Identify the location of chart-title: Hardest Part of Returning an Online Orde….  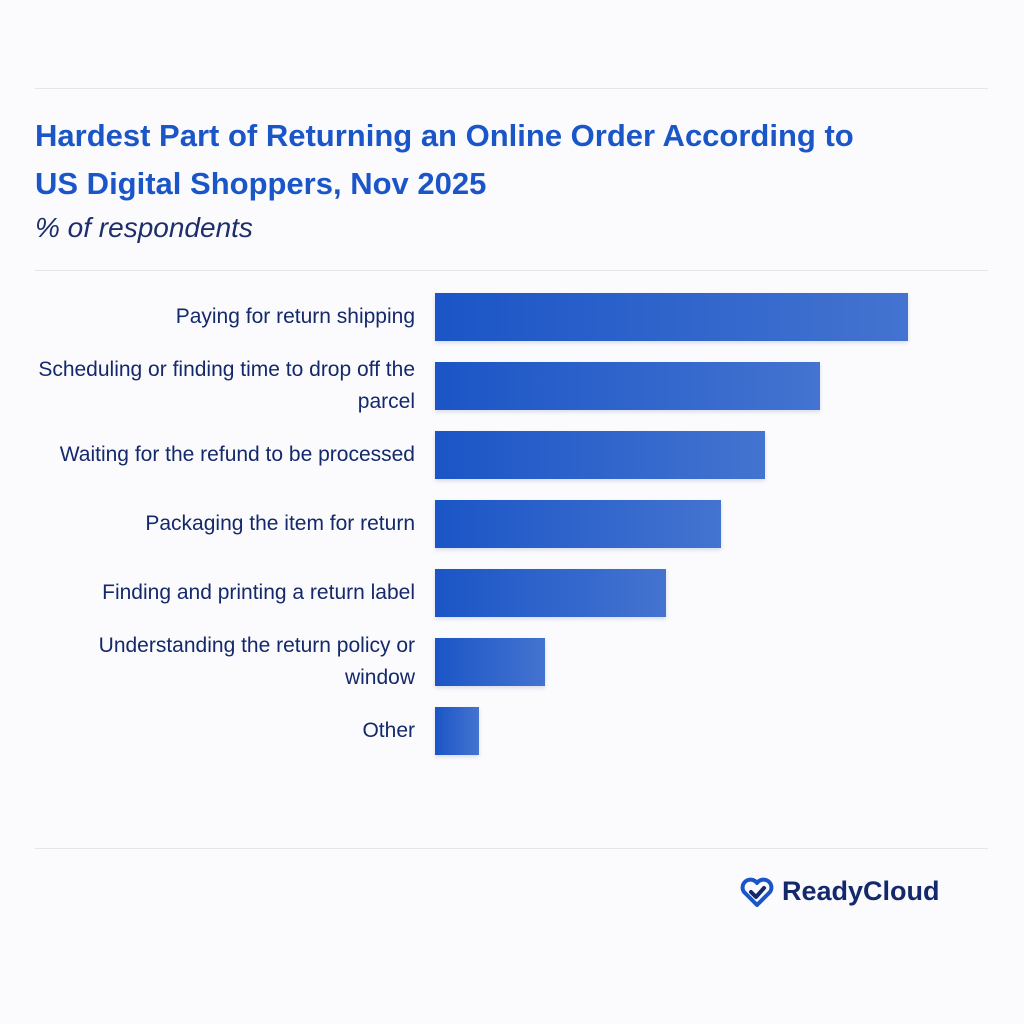
(444, 159).